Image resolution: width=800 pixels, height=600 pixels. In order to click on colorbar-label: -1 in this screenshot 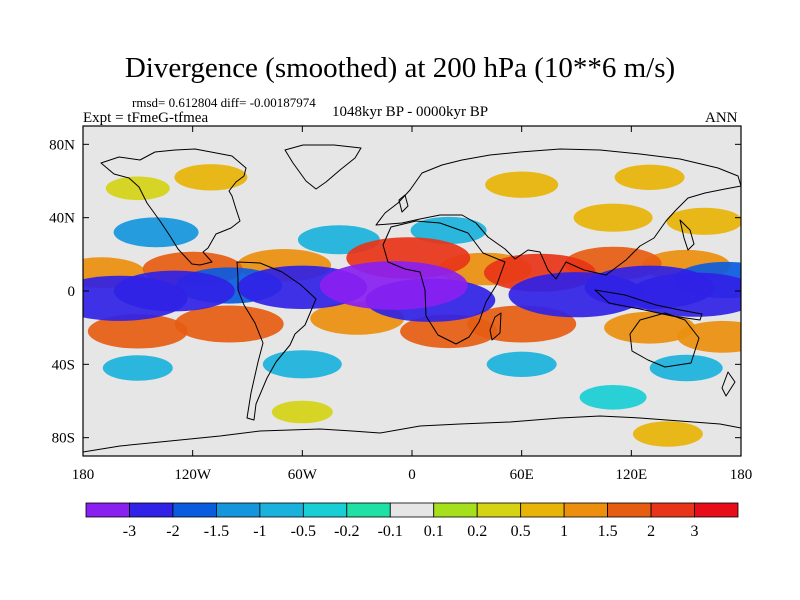, I will do `click(259, 531)`.